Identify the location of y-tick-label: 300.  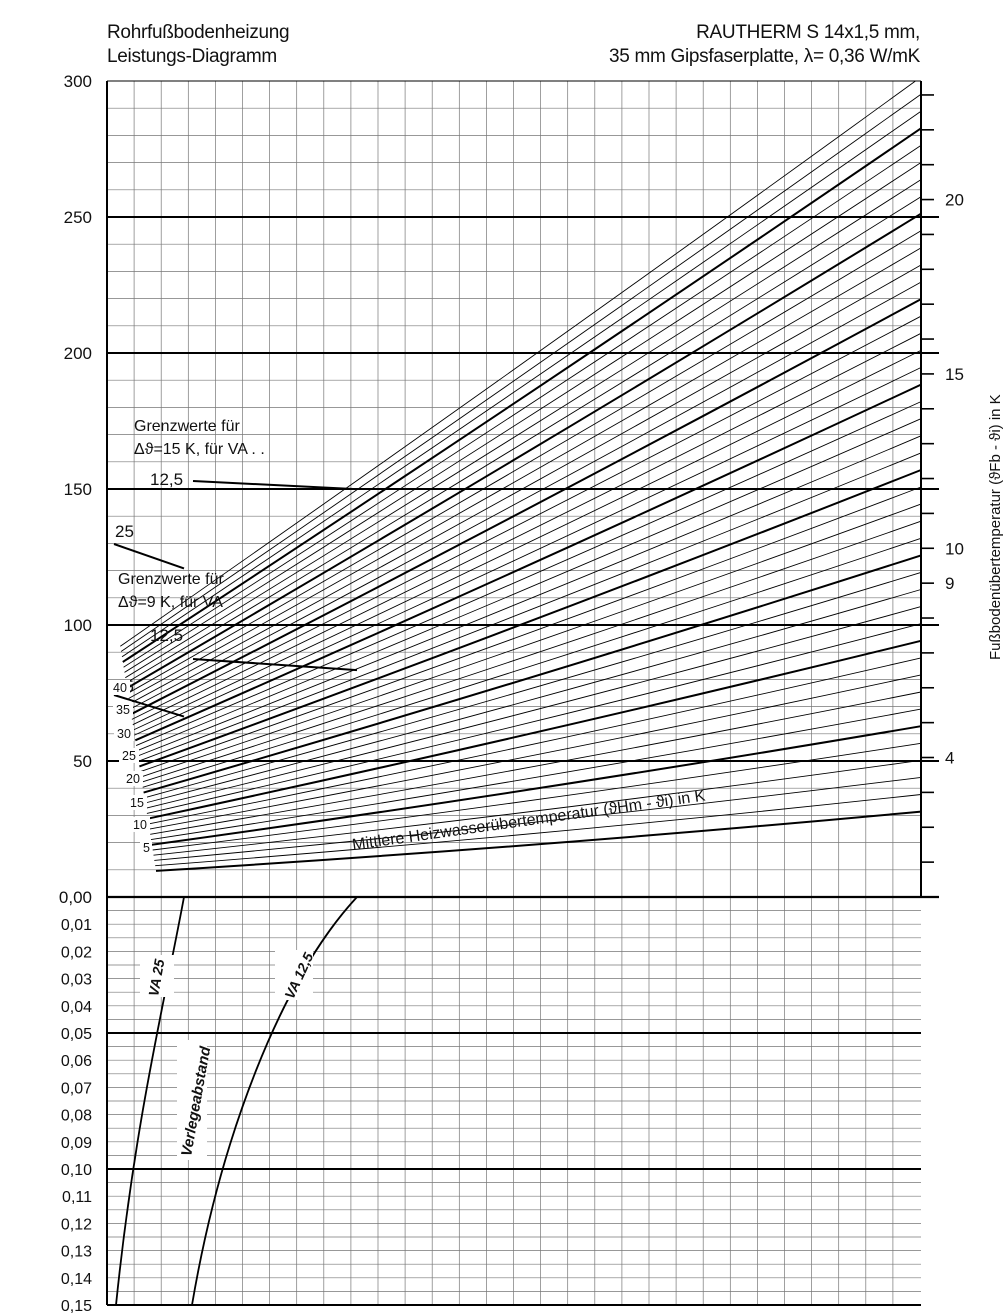
(78, 81).